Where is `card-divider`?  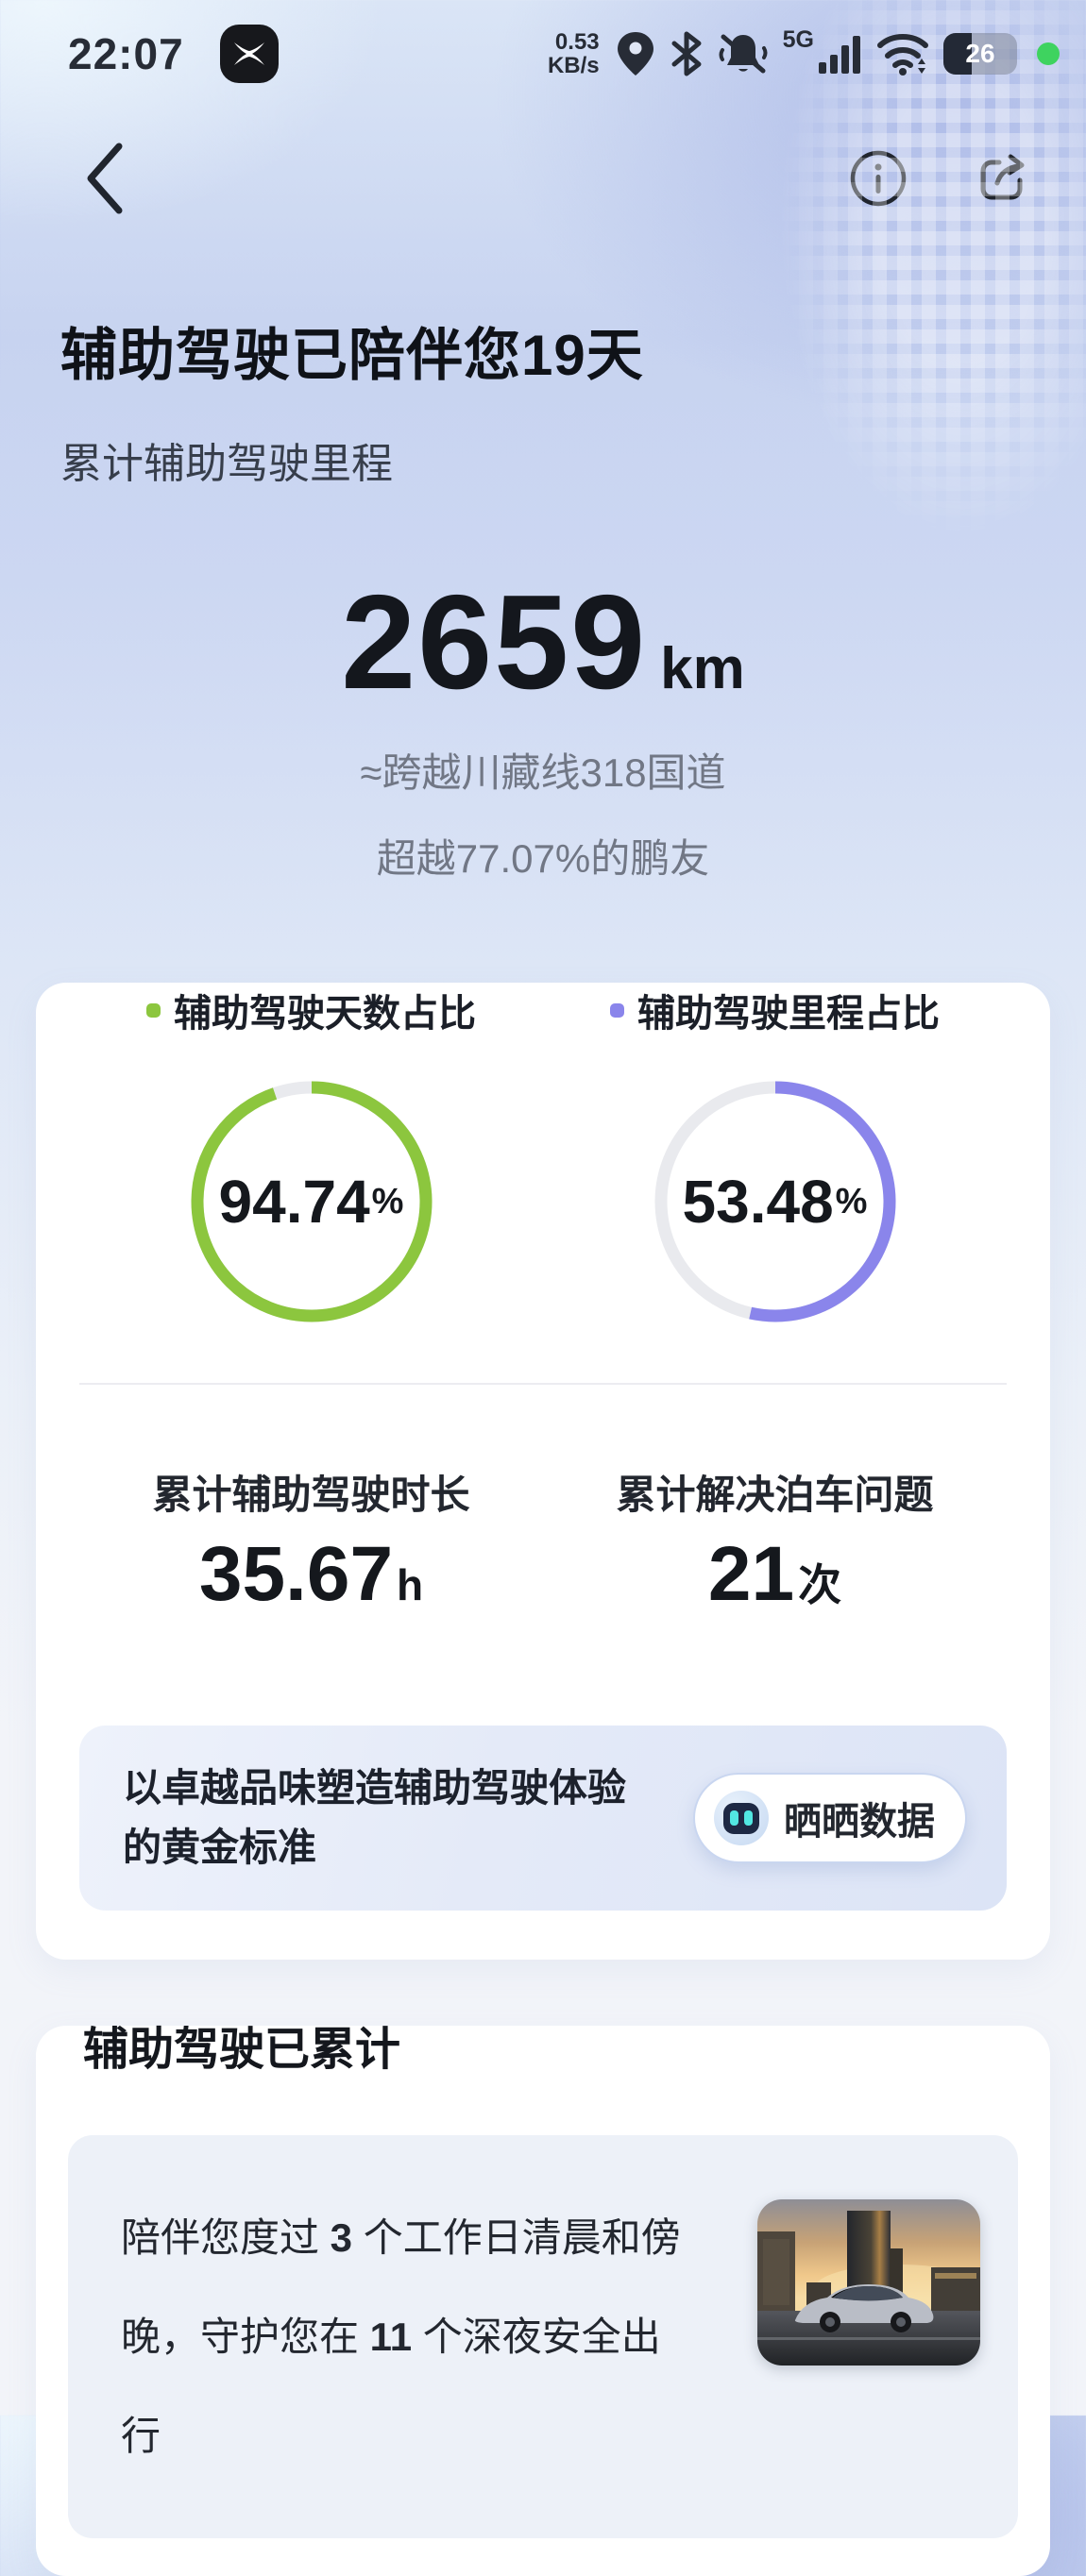 card-divider is located at coordinates (543, 1384).